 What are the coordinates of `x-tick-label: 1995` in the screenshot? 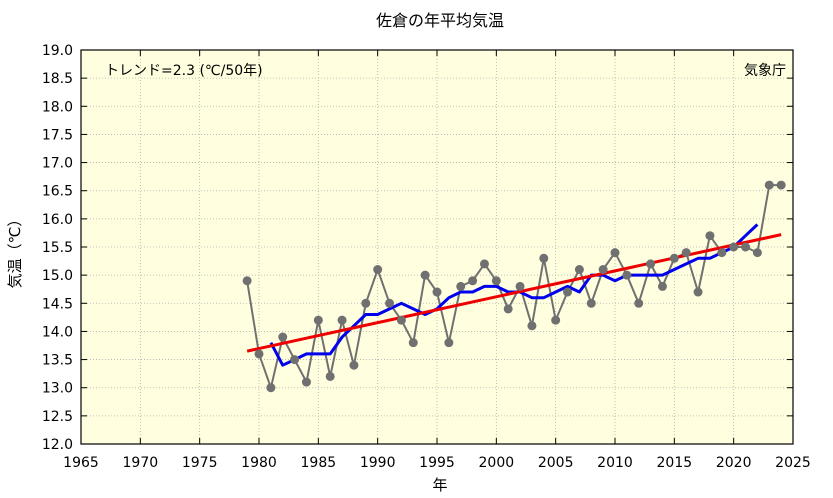 It's located at (437, 463).